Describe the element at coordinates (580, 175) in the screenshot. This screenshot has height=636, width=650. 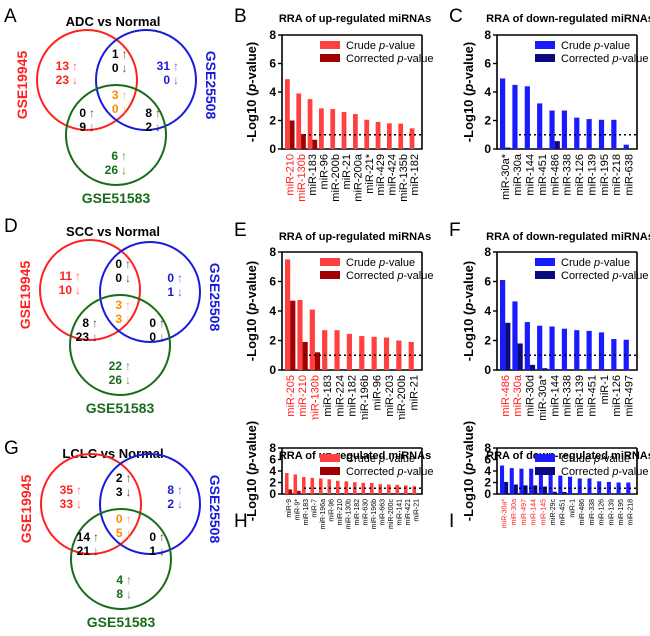
I see `x-tick-label: miR-126` at that location.